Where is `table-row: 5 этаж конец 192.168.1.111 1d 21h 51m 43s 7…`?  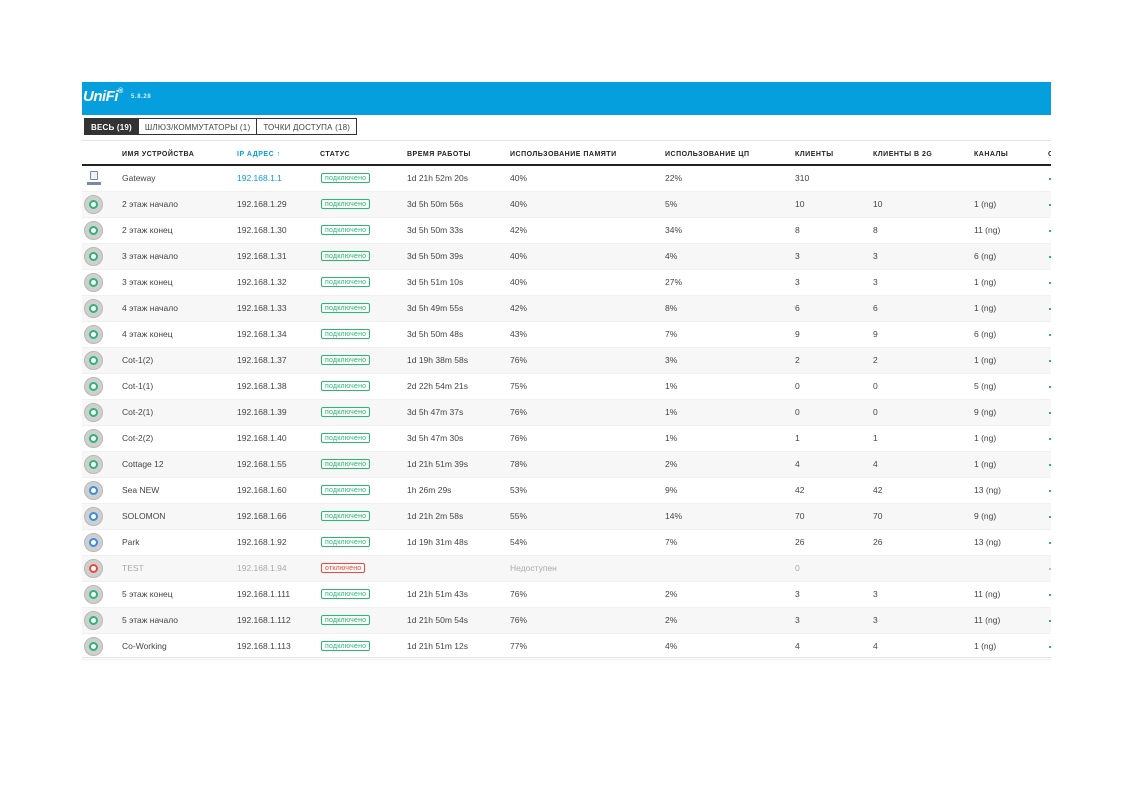 table-row: 5 этаж конец 192.168.1.111 1d 21h 51m 43s 7… is located at coordinates (566, 595).